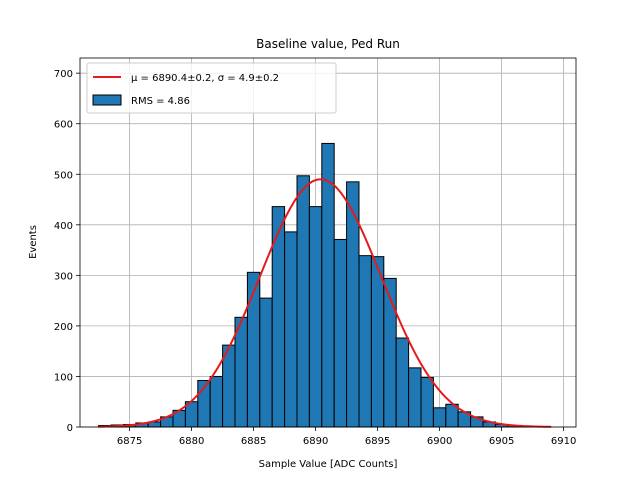 The height and width of the screenshot is (480, 640). Describe the element at coordinates (107, 100) in the screenshot. I see `legend-histogram-swatch` at that location.